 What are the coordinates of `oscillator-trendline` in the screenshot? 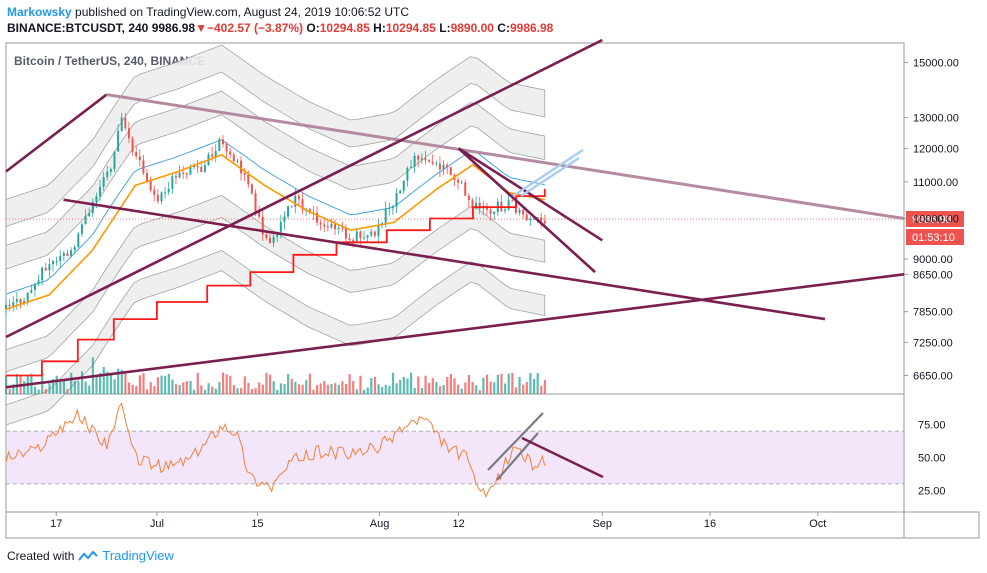 It's located at (562, 457).